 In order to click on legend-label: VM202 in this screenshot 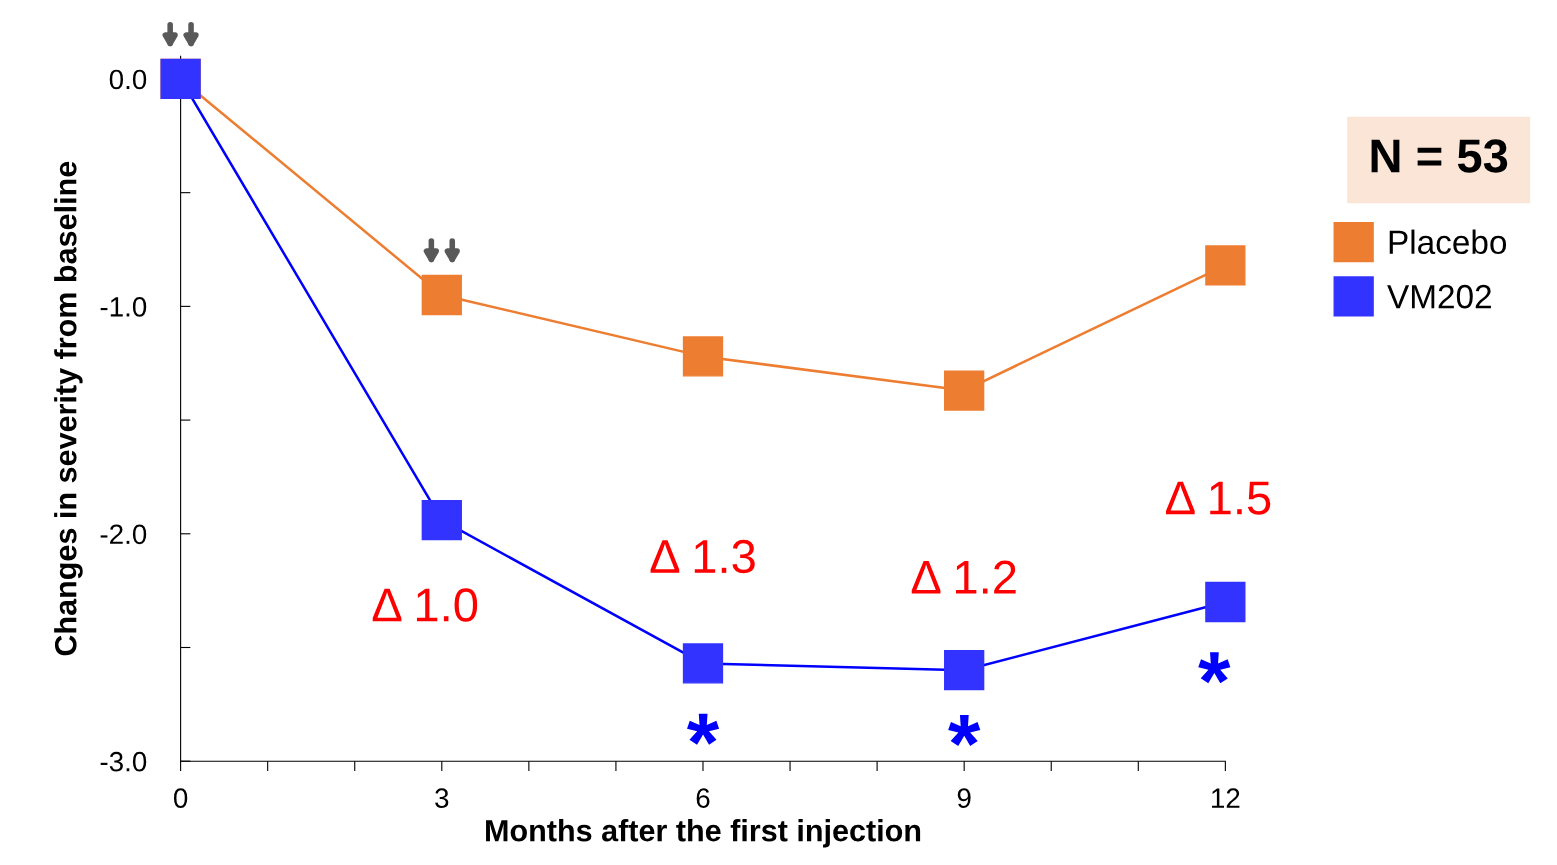, I will do `click(1439, 296)`.